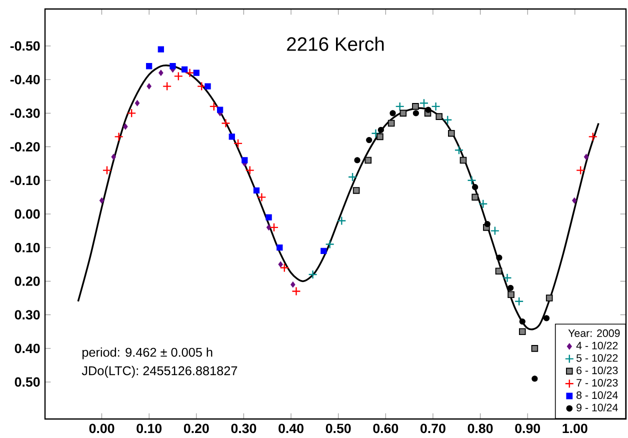 This screenshot has height=438, width=628. Describe the element at coordinates (149, 429) in the screenshot. I see `x-tick-label: 0.10` at that location.